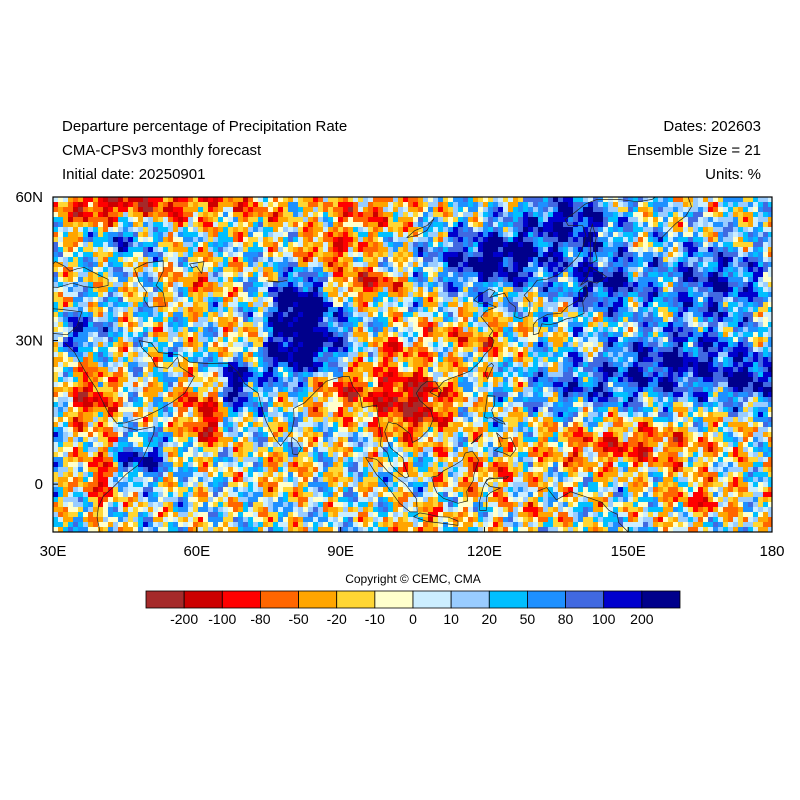  Describe the element at coordinates (413, 579) in the screenshot. I see `copyright-notice: Copyright © CEMC, CMA` at that location.